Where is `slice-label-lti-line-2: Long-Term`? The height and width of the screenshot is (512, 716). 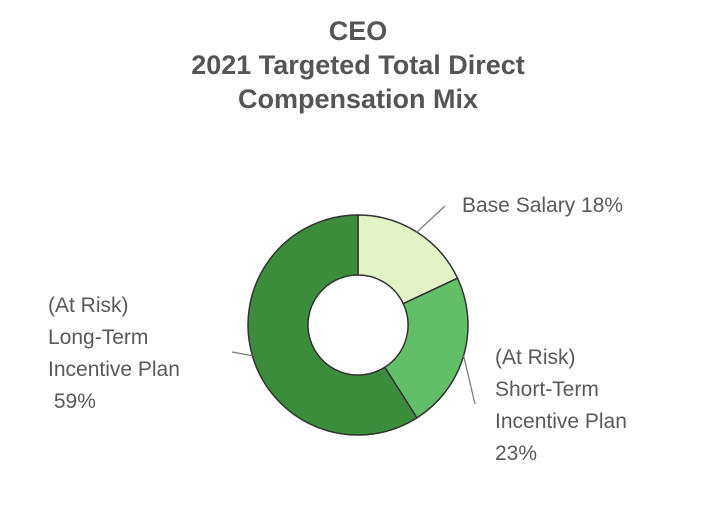 slice-label-lti-line-2: Long-Term is located at coordinates (98, 337).